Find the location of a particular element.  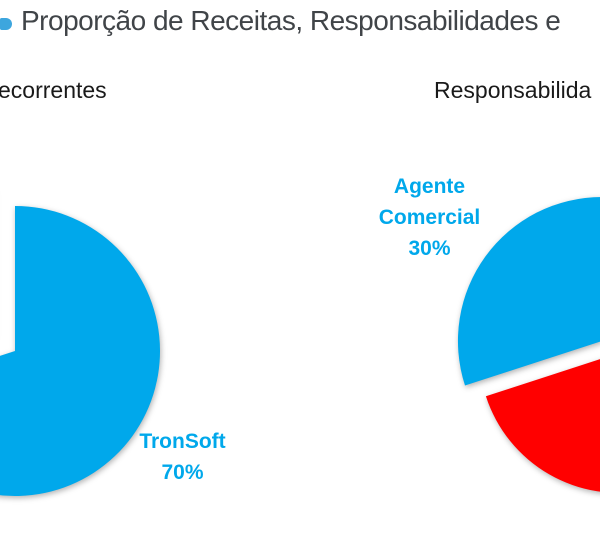

right-pie-data-label: Agente Comercial 30% is located at coordinates (429, 217).